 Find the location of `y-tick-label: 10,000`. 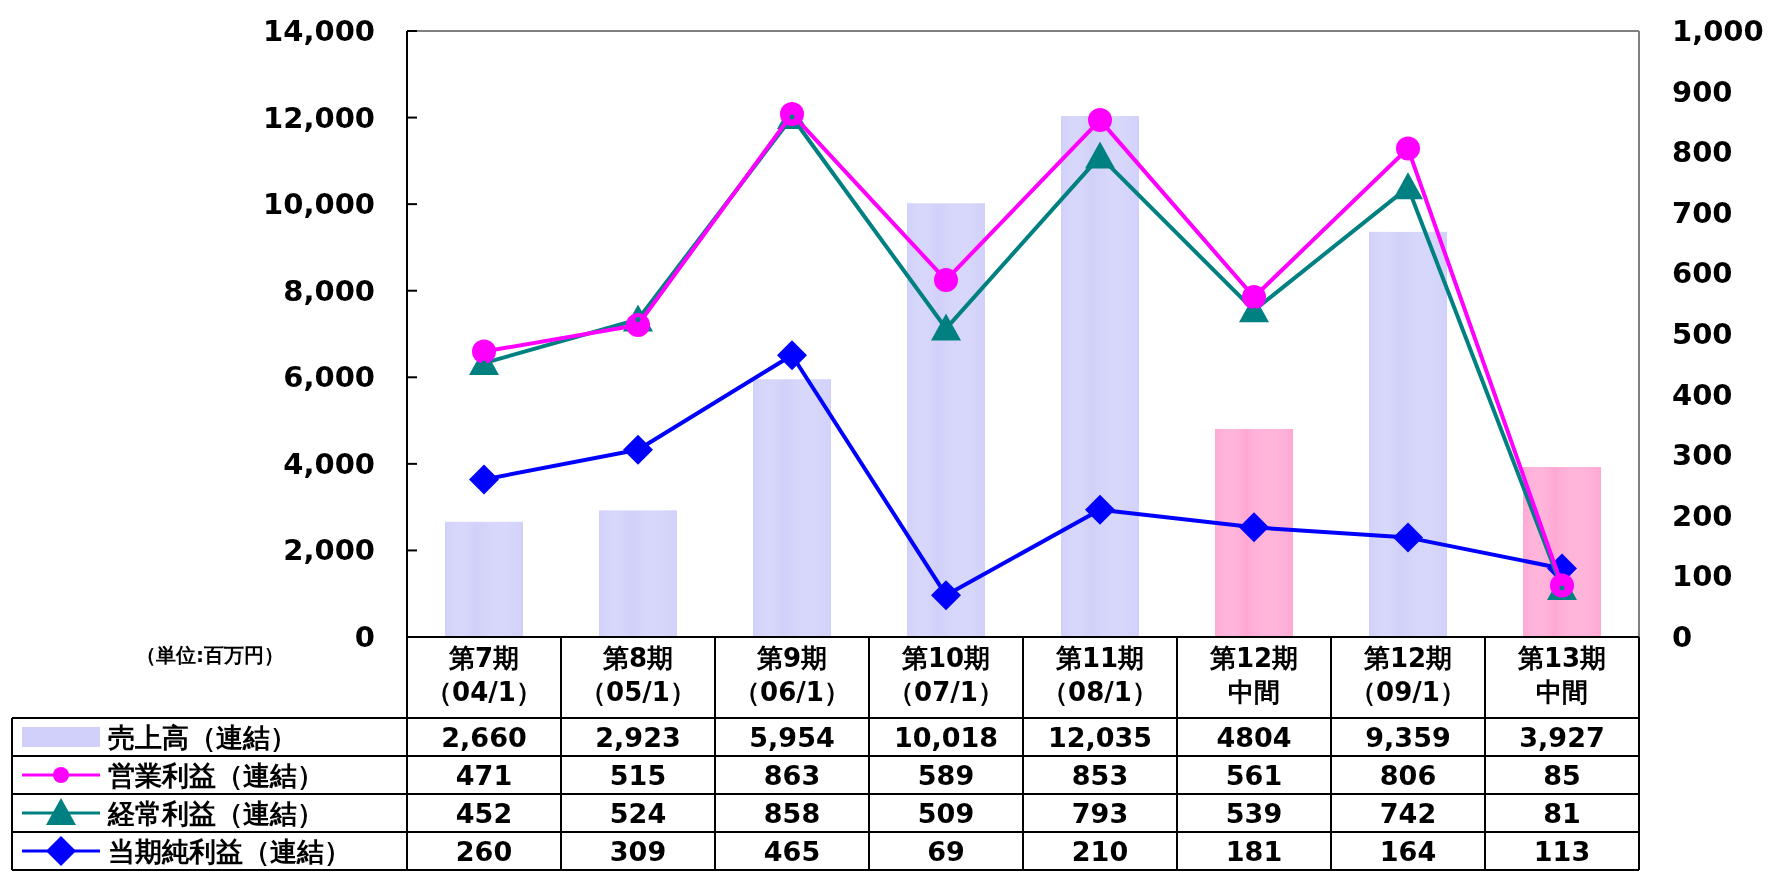

y-tick-label: 10,000 is located at coordinates (319, 204).